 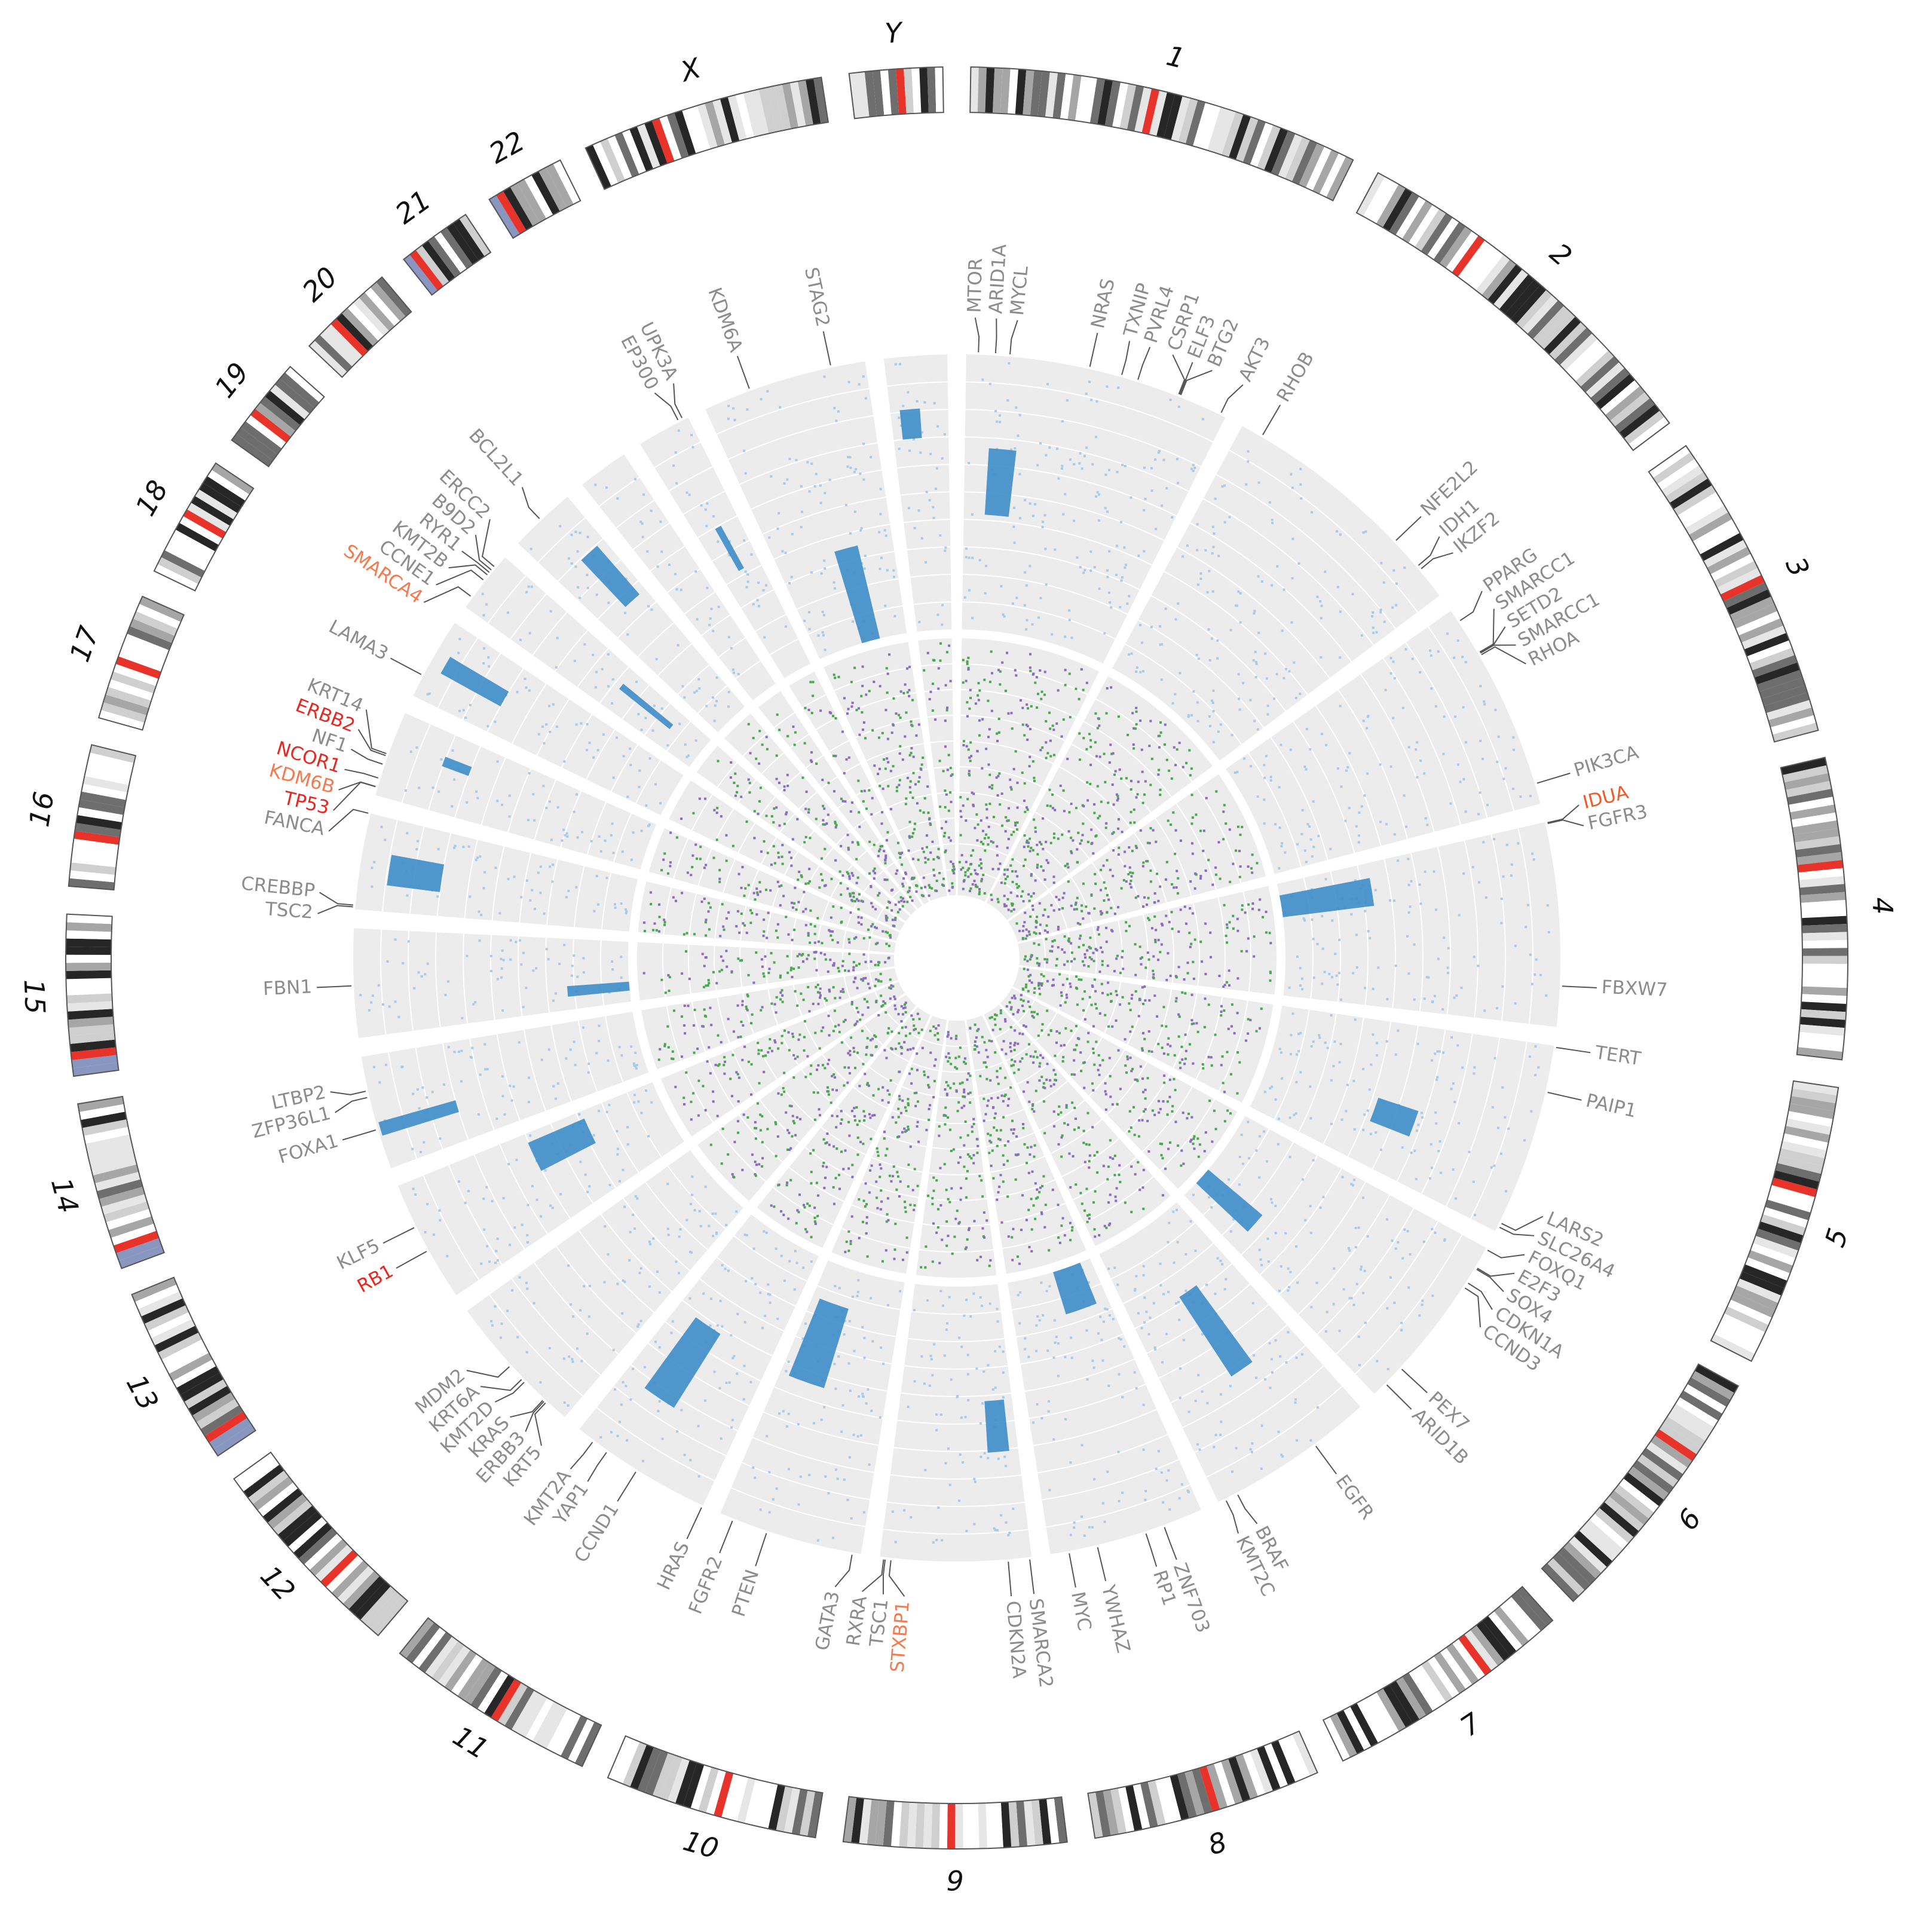 I want to click on track-sector, so click(x=1104, y=1406).